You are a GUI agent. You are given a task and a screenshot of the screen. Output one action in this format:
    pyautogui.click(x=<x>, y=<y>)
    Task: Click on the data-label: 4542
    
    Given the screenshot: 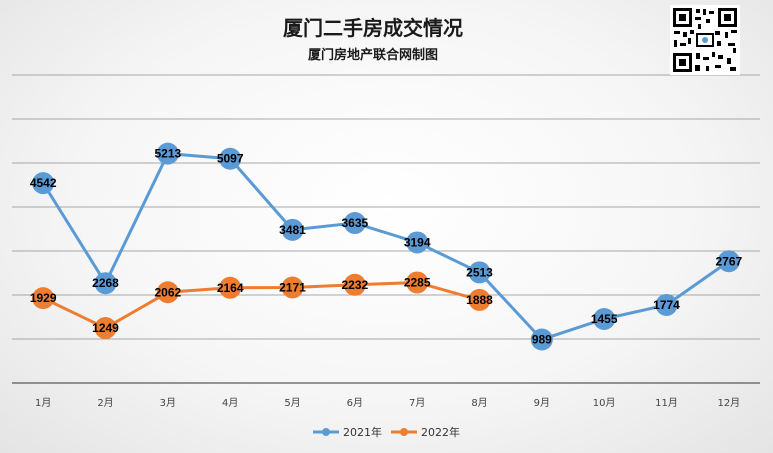 What is the action you would take?
    pyautogui.click(x=43, y=183)
    